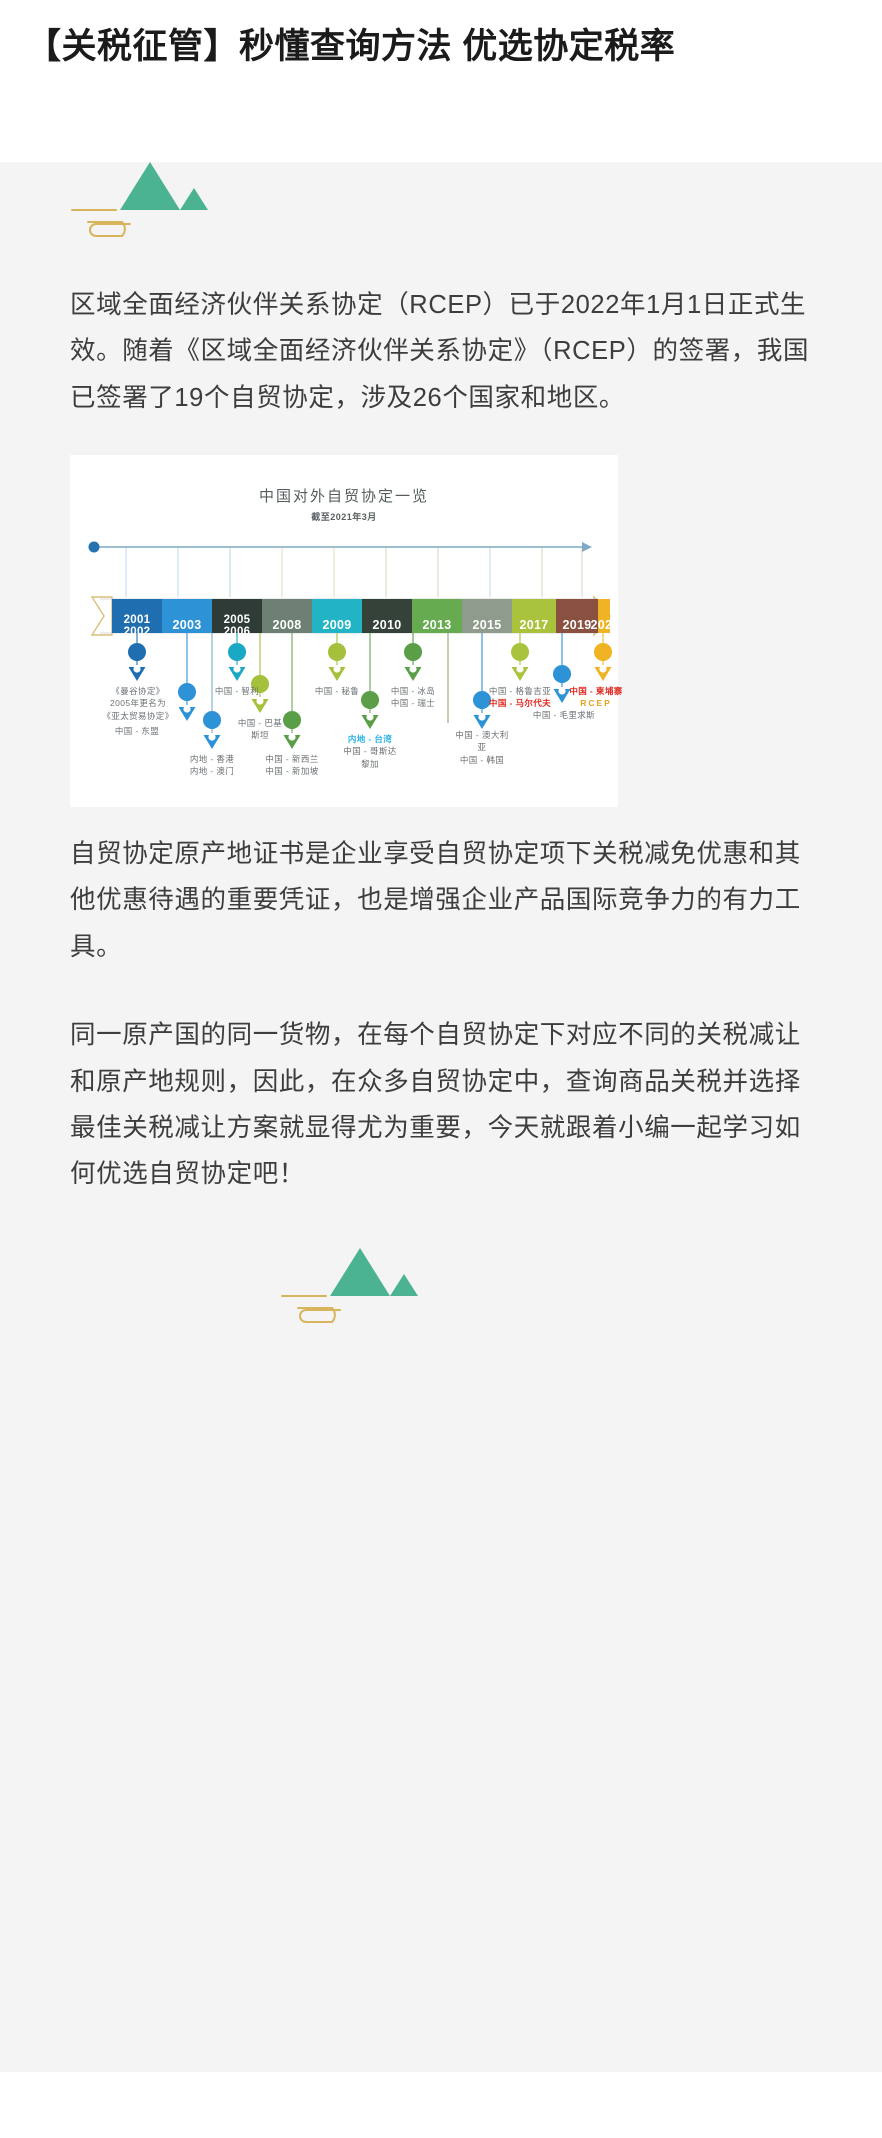  I want to click on pin-label-mainland-hk-macao: 内地 - 香港 内地 - 澳门, so click(212, 765).